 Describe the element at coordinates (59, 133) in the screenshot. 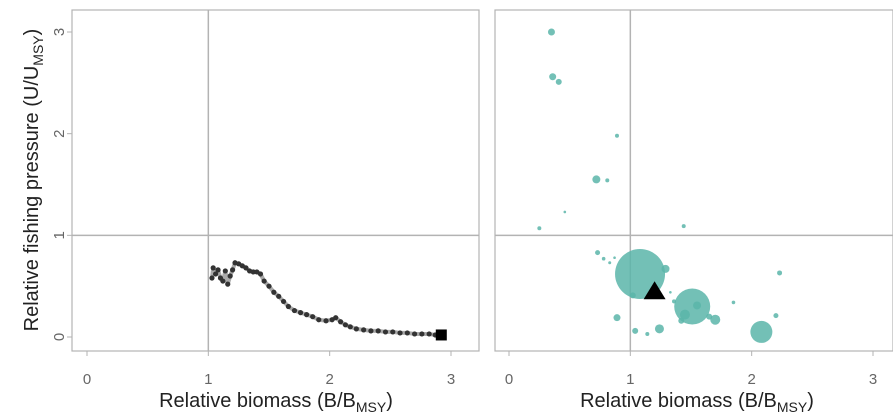

I see `y-tick-label: 2` at that location.